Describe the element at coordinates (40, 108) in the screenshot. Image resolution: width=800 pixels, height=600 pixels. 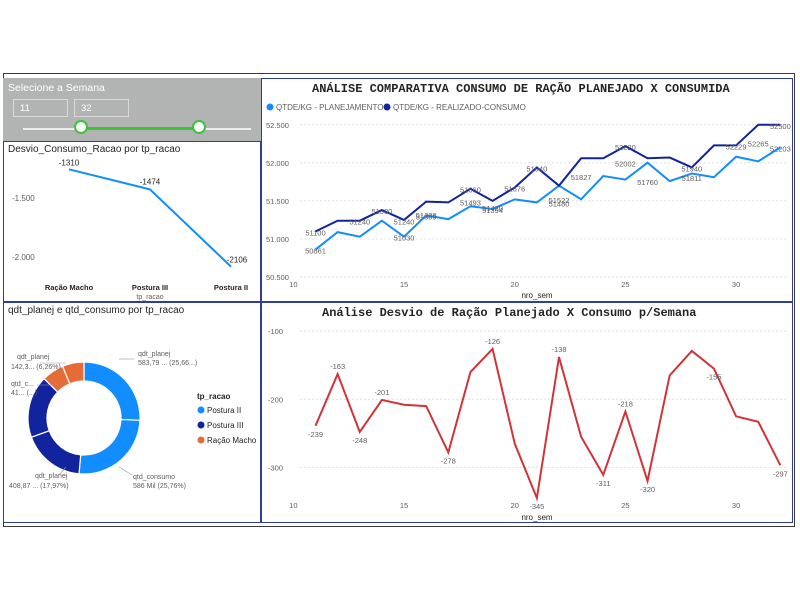
I see `slicer-min-input: 11` at that location.